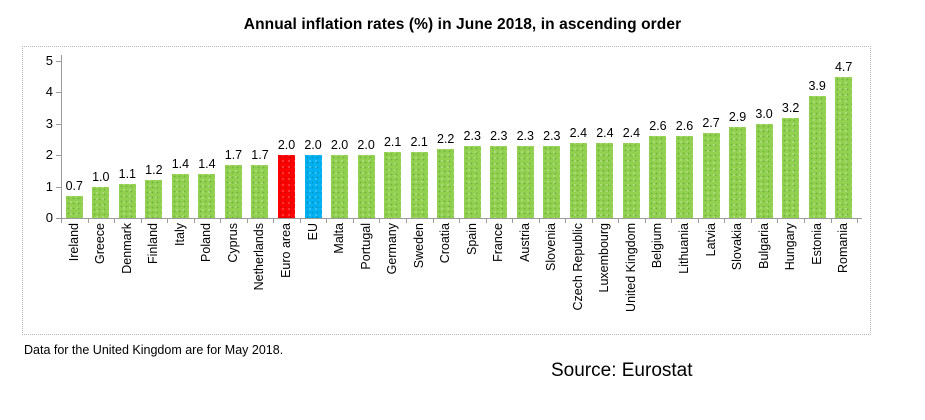  What do you see at coordinates (127, 173) in the screenshot?
I see `bar-value-label: 1.1` at bounding box center [127, 173].